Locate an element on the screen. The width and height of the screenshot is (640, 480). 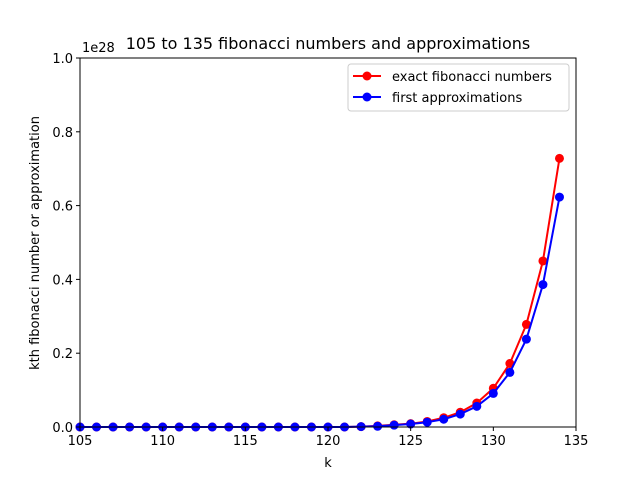
x-tick-label: 105 is located at coordinates (80, 441).